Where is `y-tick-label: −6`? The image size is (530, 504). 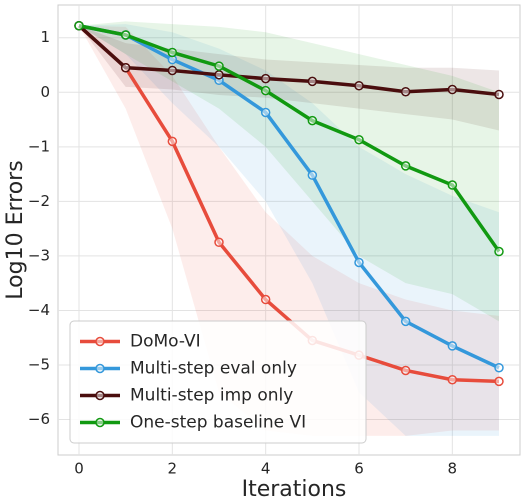 y-tick-label: −6 is located at coordinates (39, 419).